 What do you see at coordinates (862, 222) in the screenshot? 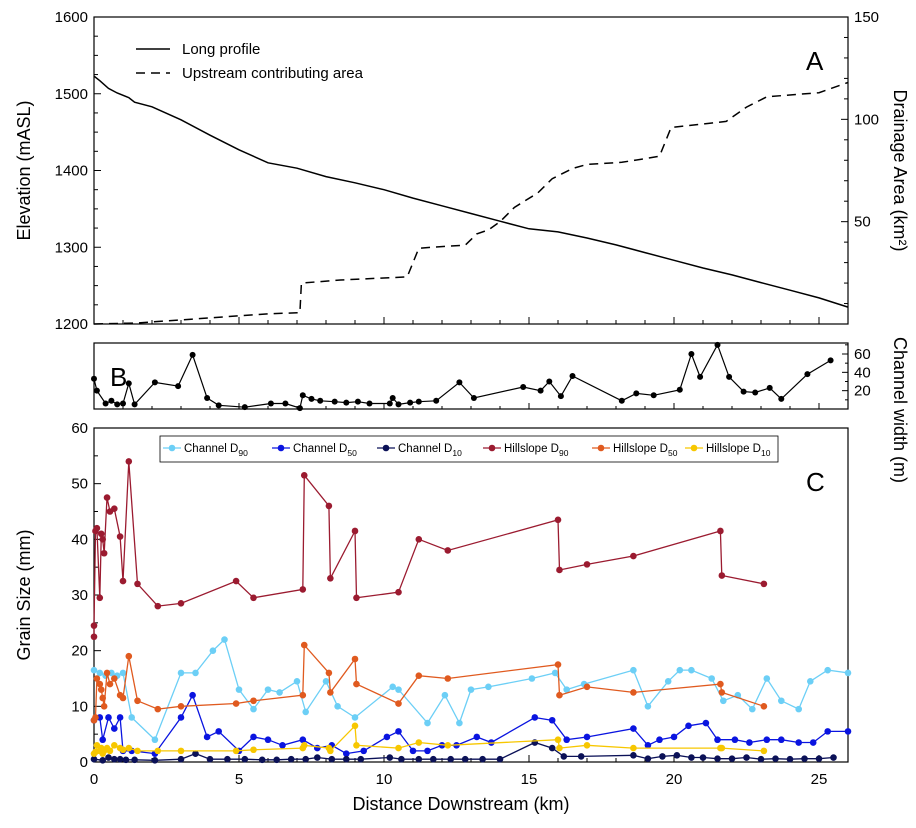
I see `y-right-tick-label: 50` at bounding box center [862, 222].